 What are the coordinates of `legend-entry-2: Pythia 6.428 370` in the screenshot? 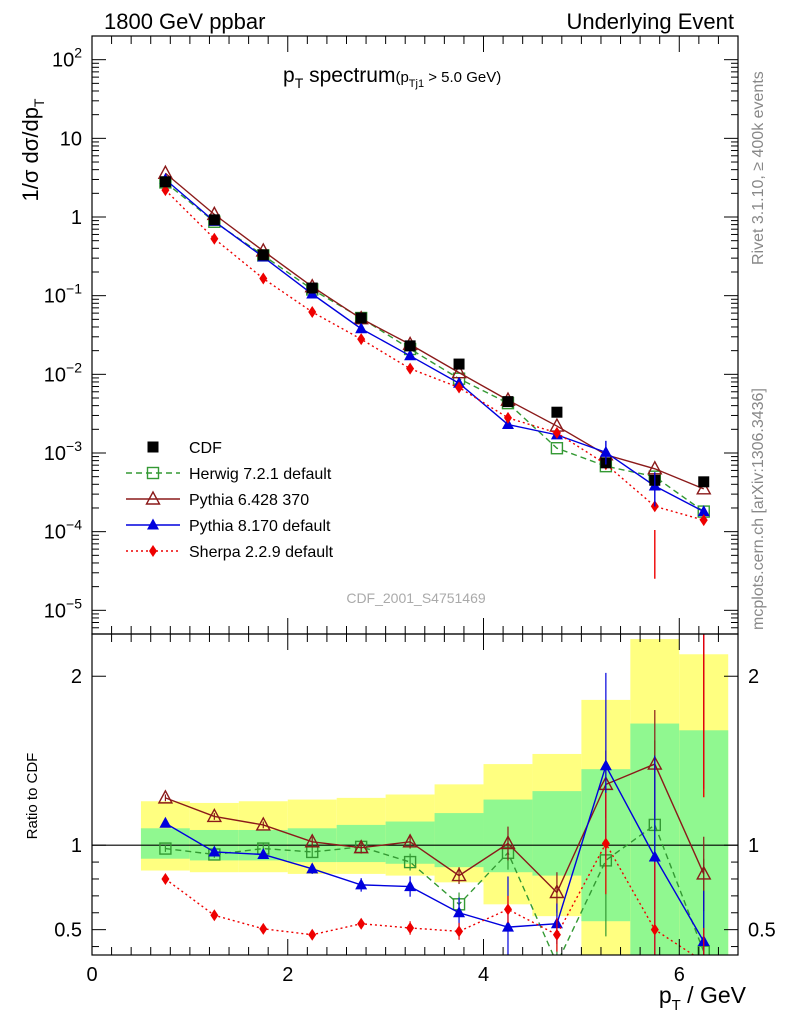 It's located at (217, 499).